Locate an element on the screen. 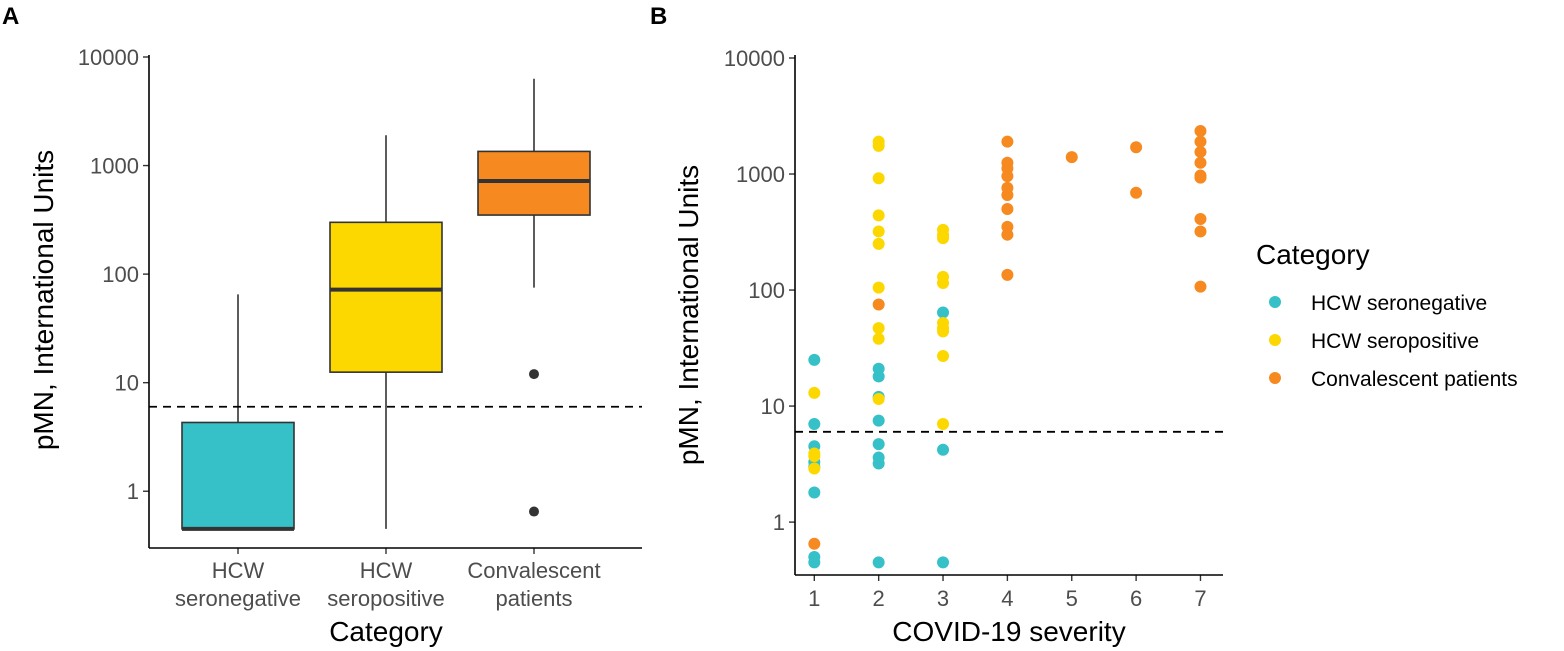 This screenshot has width=1564, height=651. panel-a-x-tick-label: seropositive is located at coordinates (385, 598).